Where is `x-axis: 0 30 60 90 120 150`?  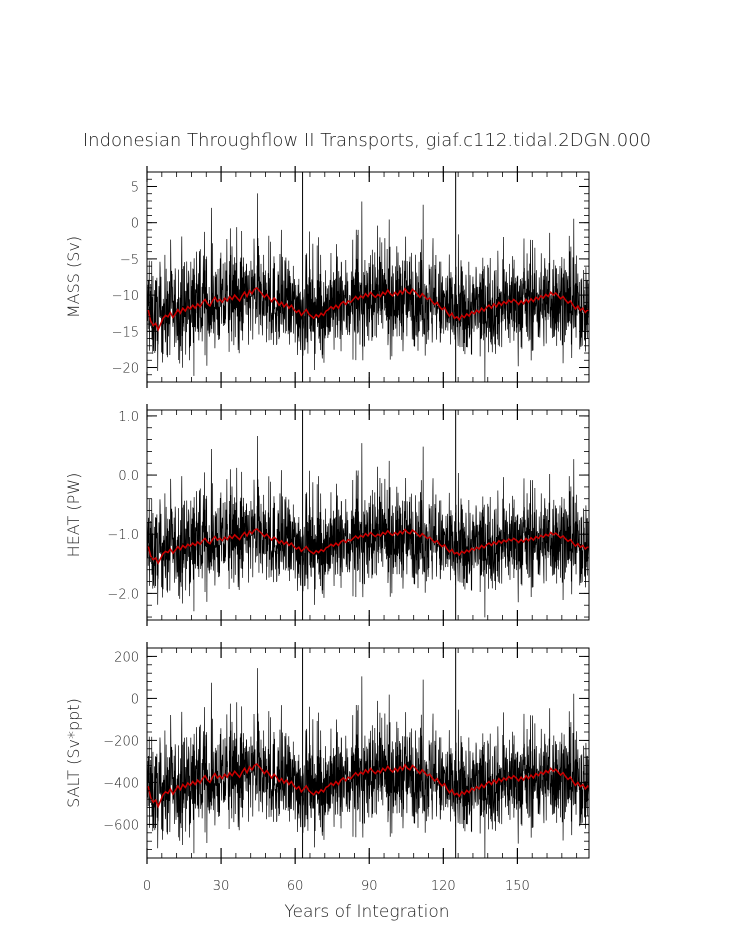
x-axis: 0 30 60 90 120 150 is located at coordinates (336, 886).